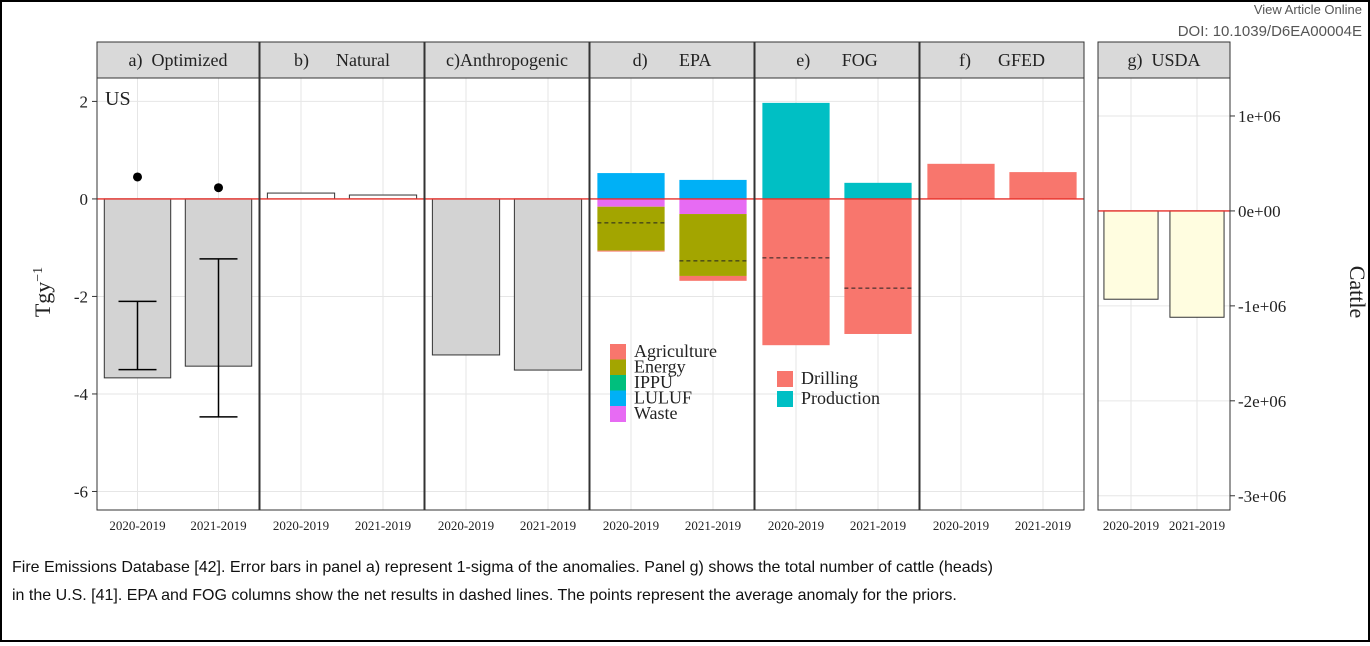 The width and height of the screenshot is (1370, 646). I want to click on y2-axis-title: Cattle, so click(1357, 292).